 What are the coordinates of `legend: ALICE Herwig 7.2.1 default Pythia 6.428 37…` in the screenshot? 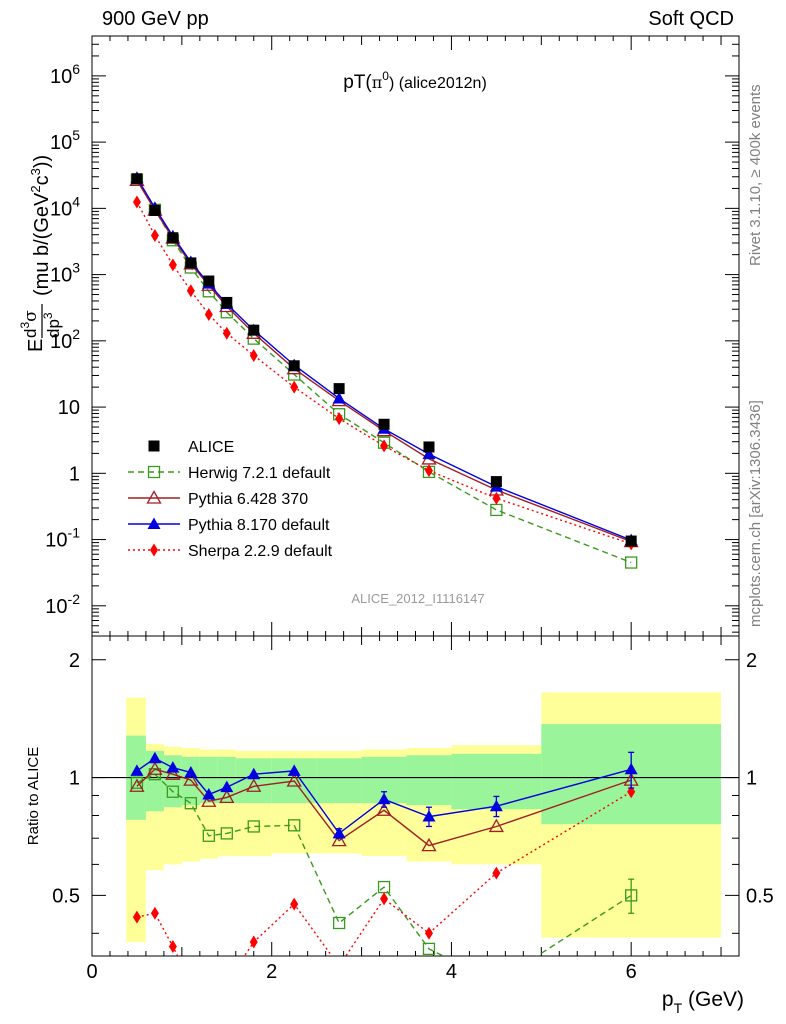 It's located at (230, 499).